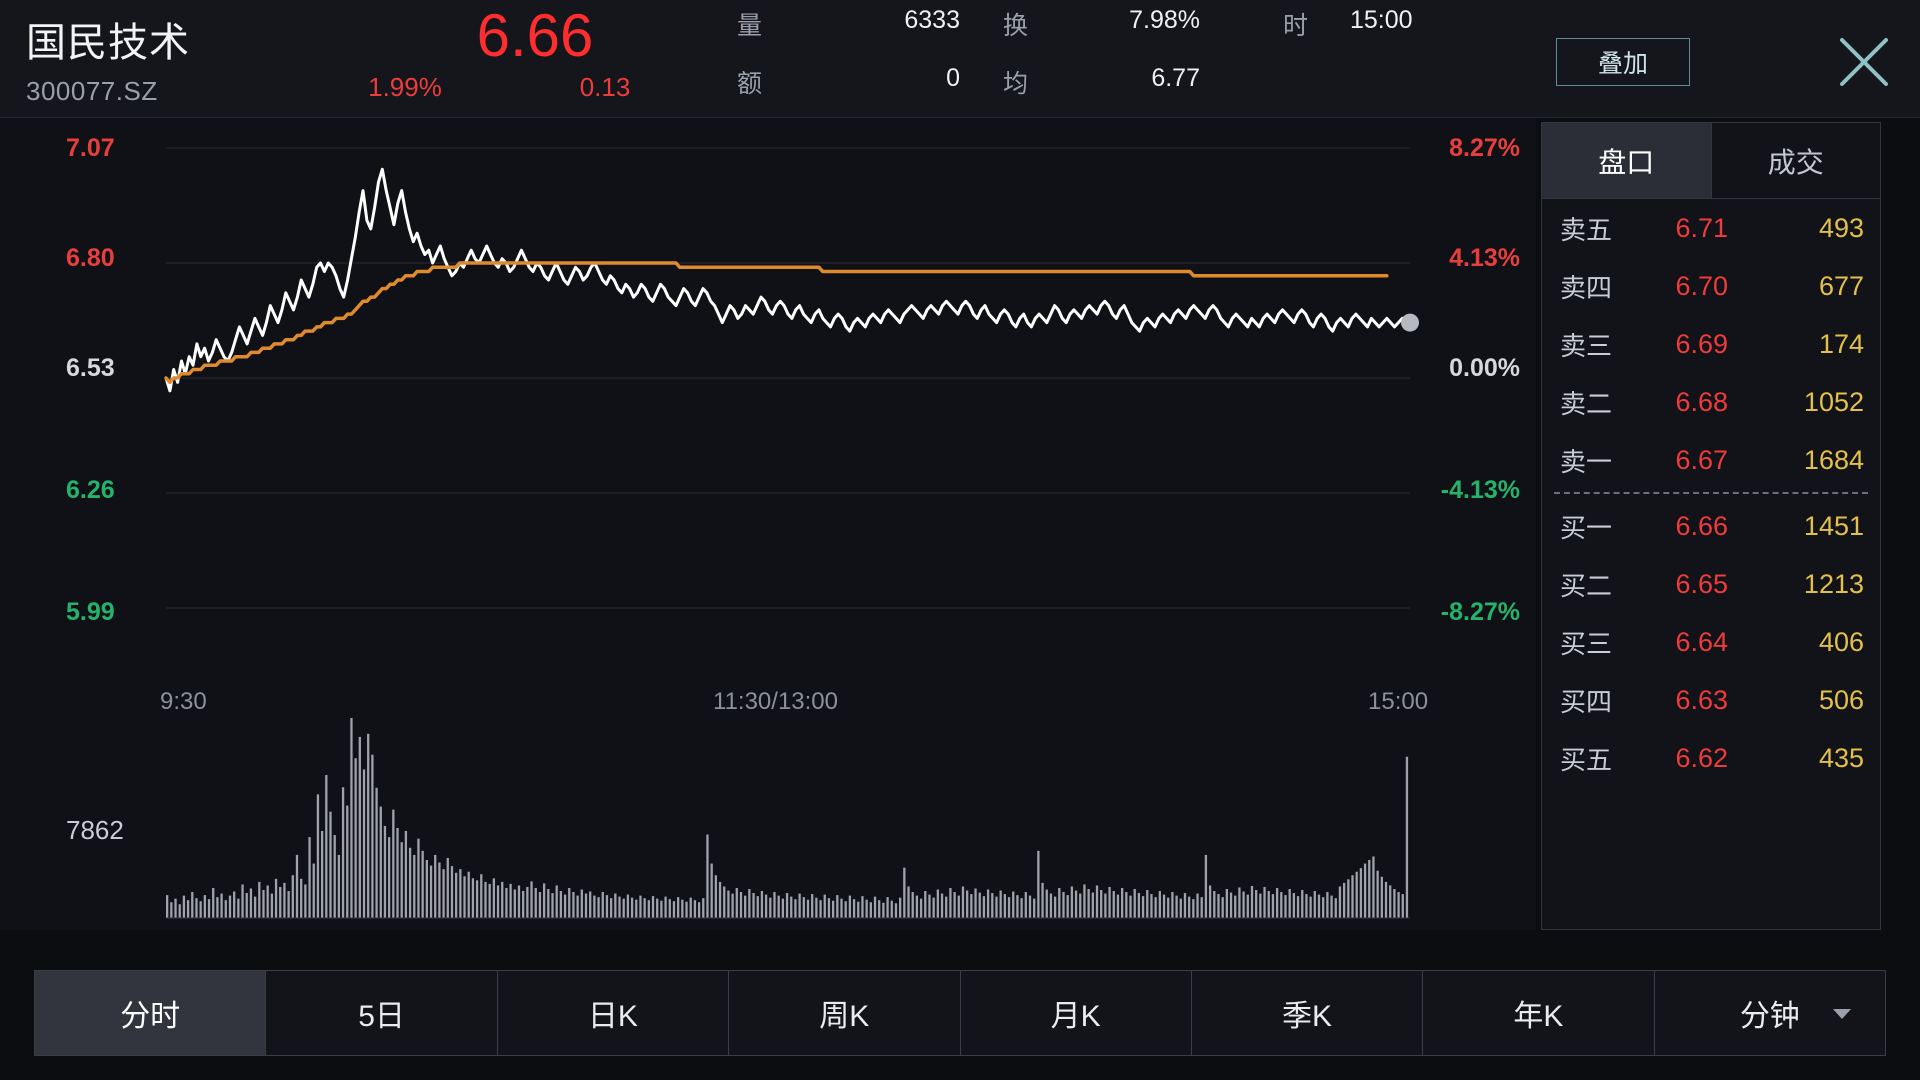 Image resolution: width=1920 pixels, height=1080 pixels. What do you see at coordinates (605, 87) in the screenshot?
I see `change-value: 0.13` at bounding box center [605, 87].